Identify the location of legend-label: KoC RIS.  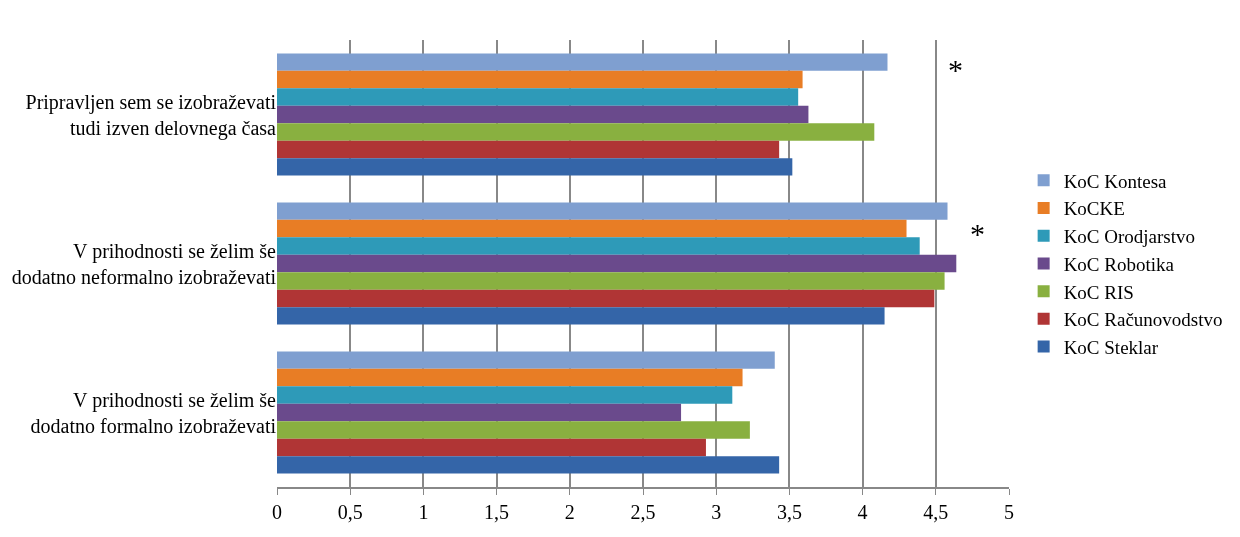
(1098, 292).